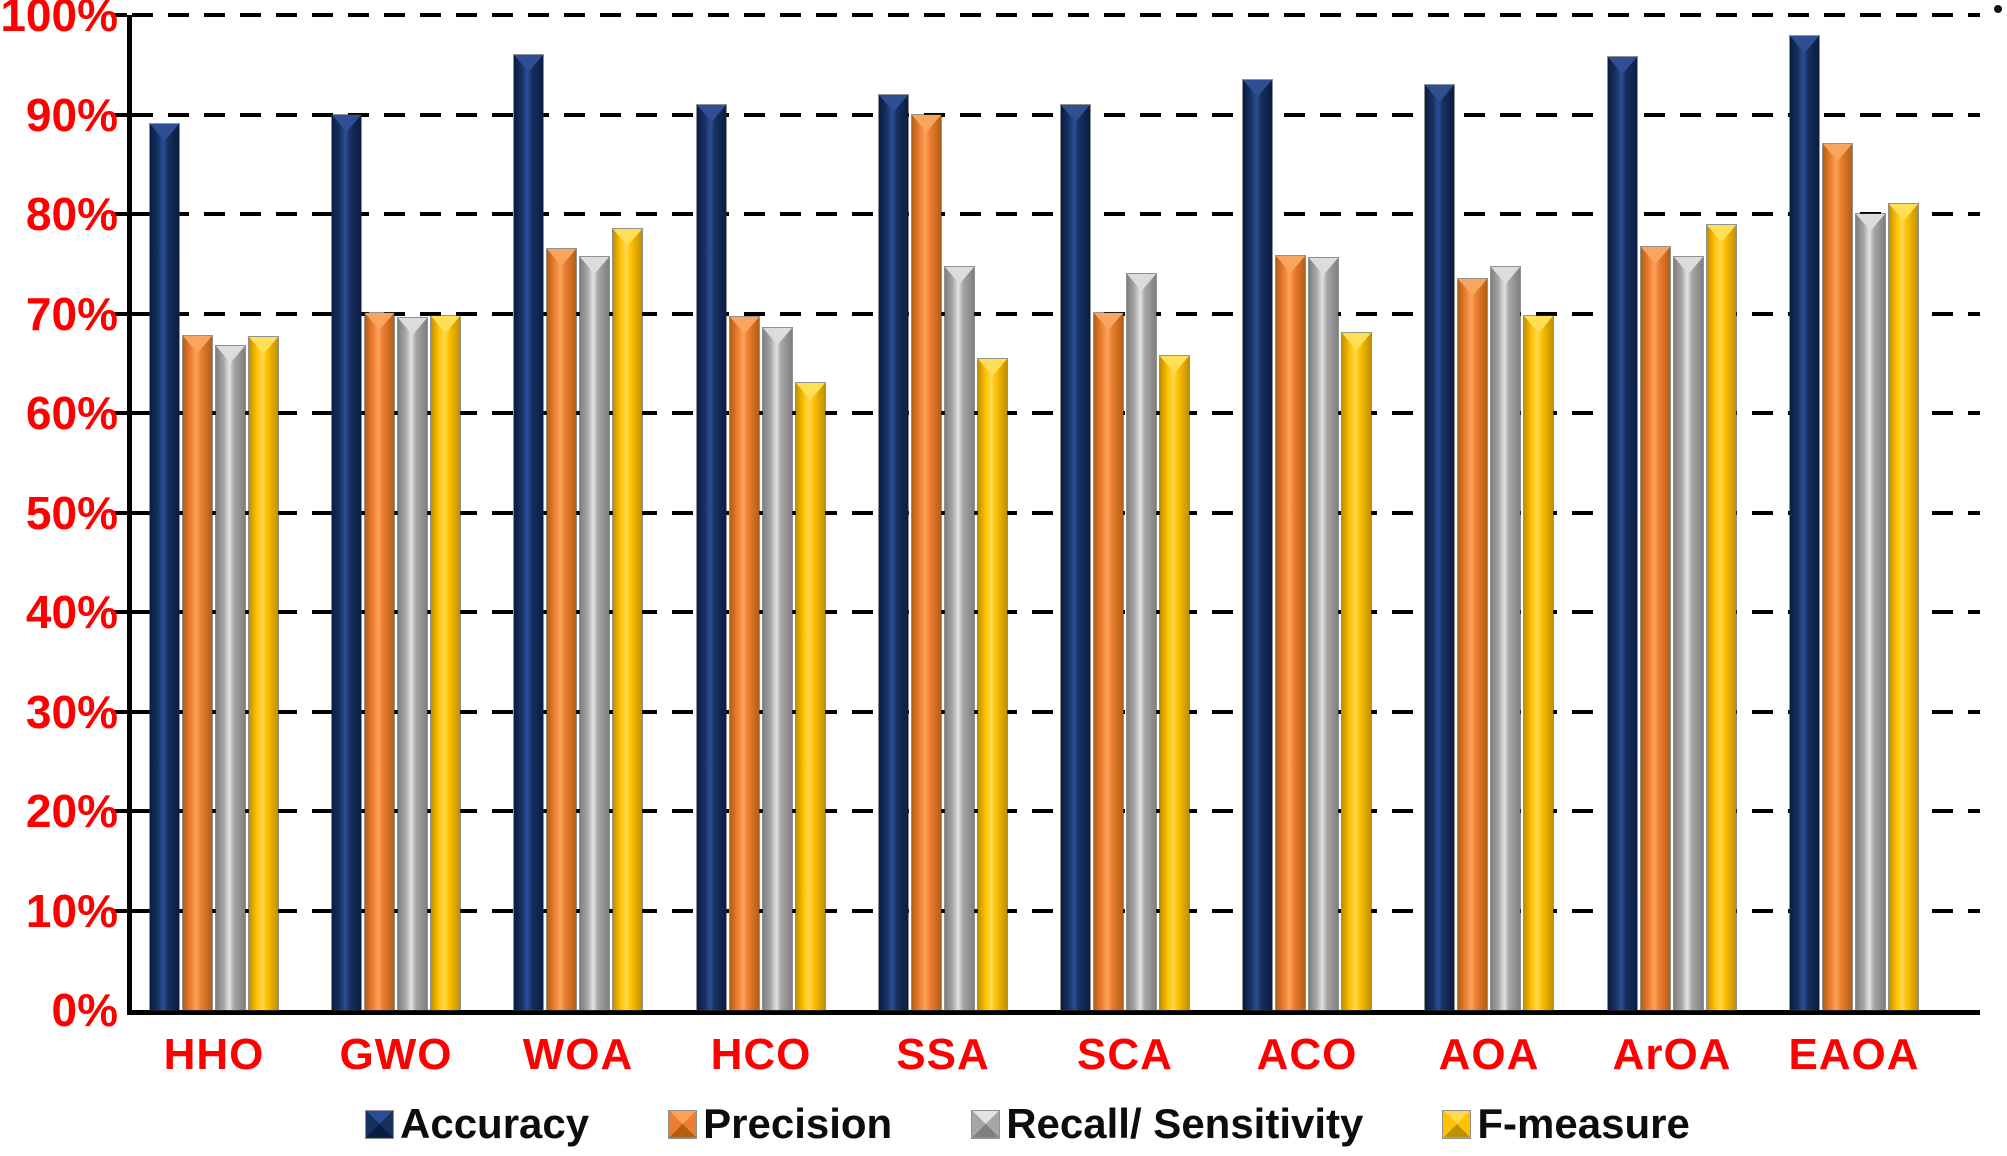 The height and width of the screenshot is (1156, 2007). Describe the element at coordinates (230, 678) in the screenshot. I see `bar-recall-sensitivity-HHO` at that location.